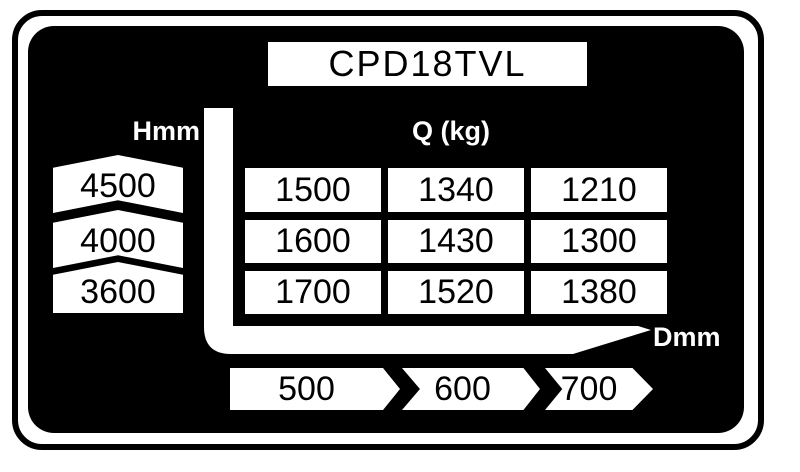 This screenshot has width=800, height=472. Describe the element at coordinates (166, 131) in the screenshot. I see `lift-height-axis-label: Hmm` at that location.